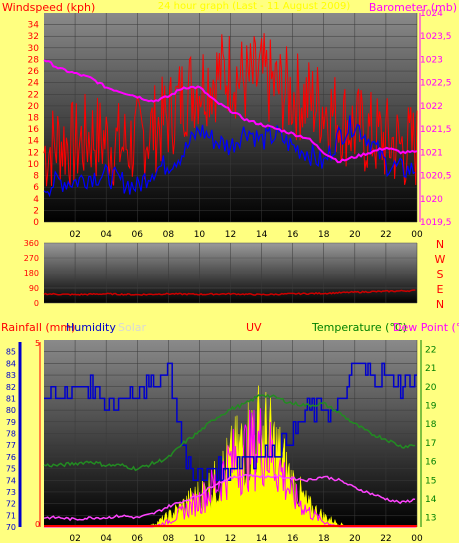 The width and height of the screenshot is (459, 543). I want to click on humidity-tick-label-8: 78, so click(11, 434).